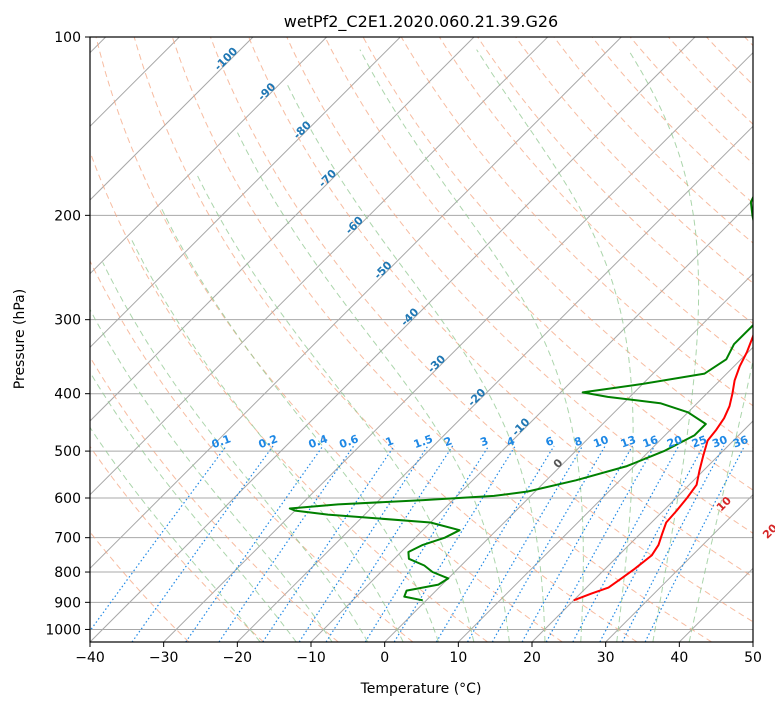 The image size is (775, 708). Describe the element at coordinates (699, 441) in the screenshot. I see `mixing-ratio-label: 25` at that location.